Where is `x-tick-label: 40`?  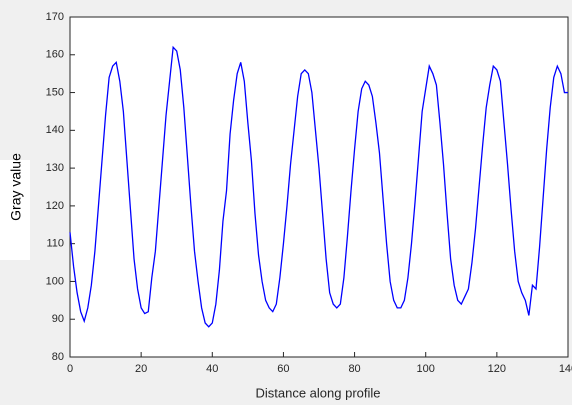 x-tick-label: 40 is located at coordinates (212, 369).